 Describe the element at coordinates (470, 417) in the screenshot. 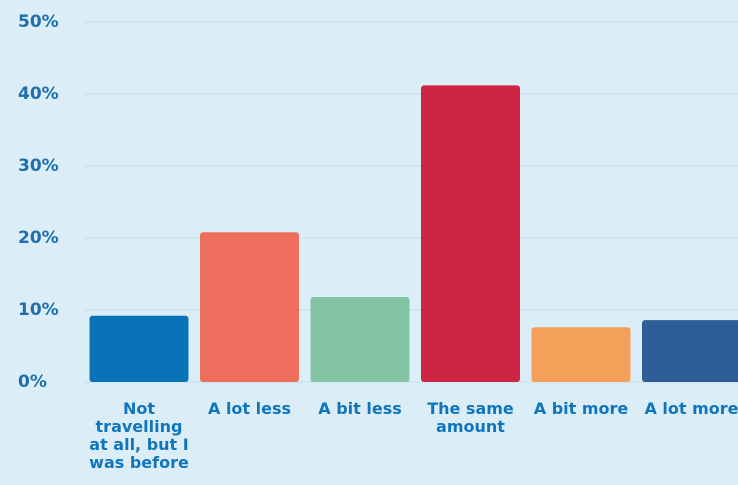

I see `x-tick-label: The same amount` at that location.